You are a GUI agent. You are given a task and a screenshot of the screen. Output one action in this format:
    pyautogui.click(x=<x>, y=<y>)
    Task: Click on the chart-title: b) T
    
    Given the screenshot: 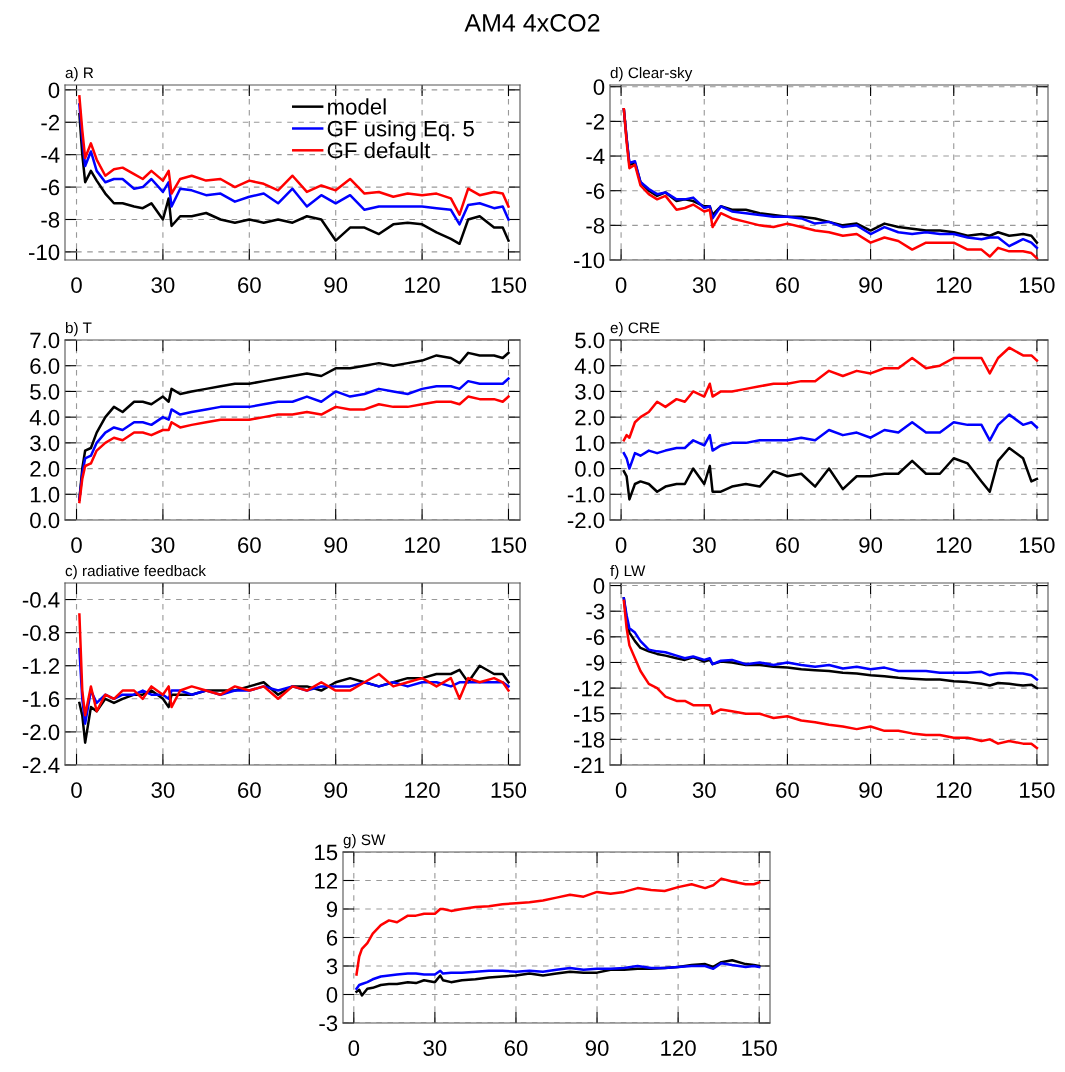 What is the action you would take?
    pyautogui.click(x=78, y=329)
    